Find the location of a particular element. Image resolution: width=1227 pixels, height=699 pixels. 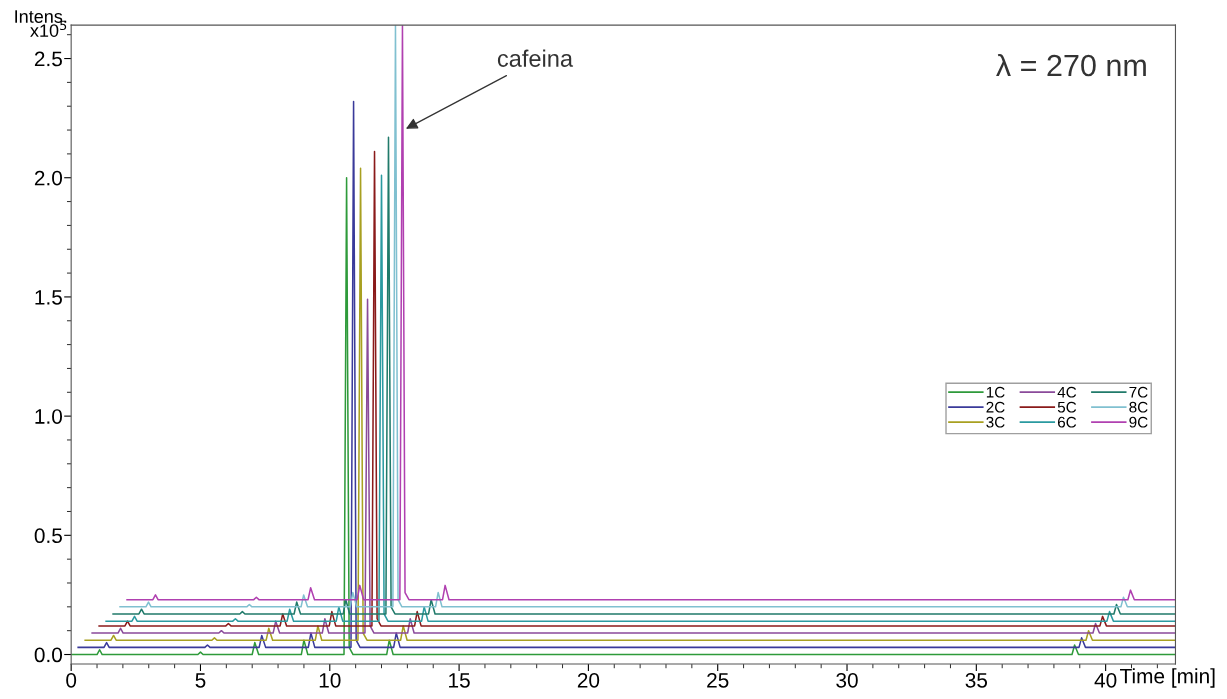

x-tick-label: 0 is located at coordinates (71, 680).